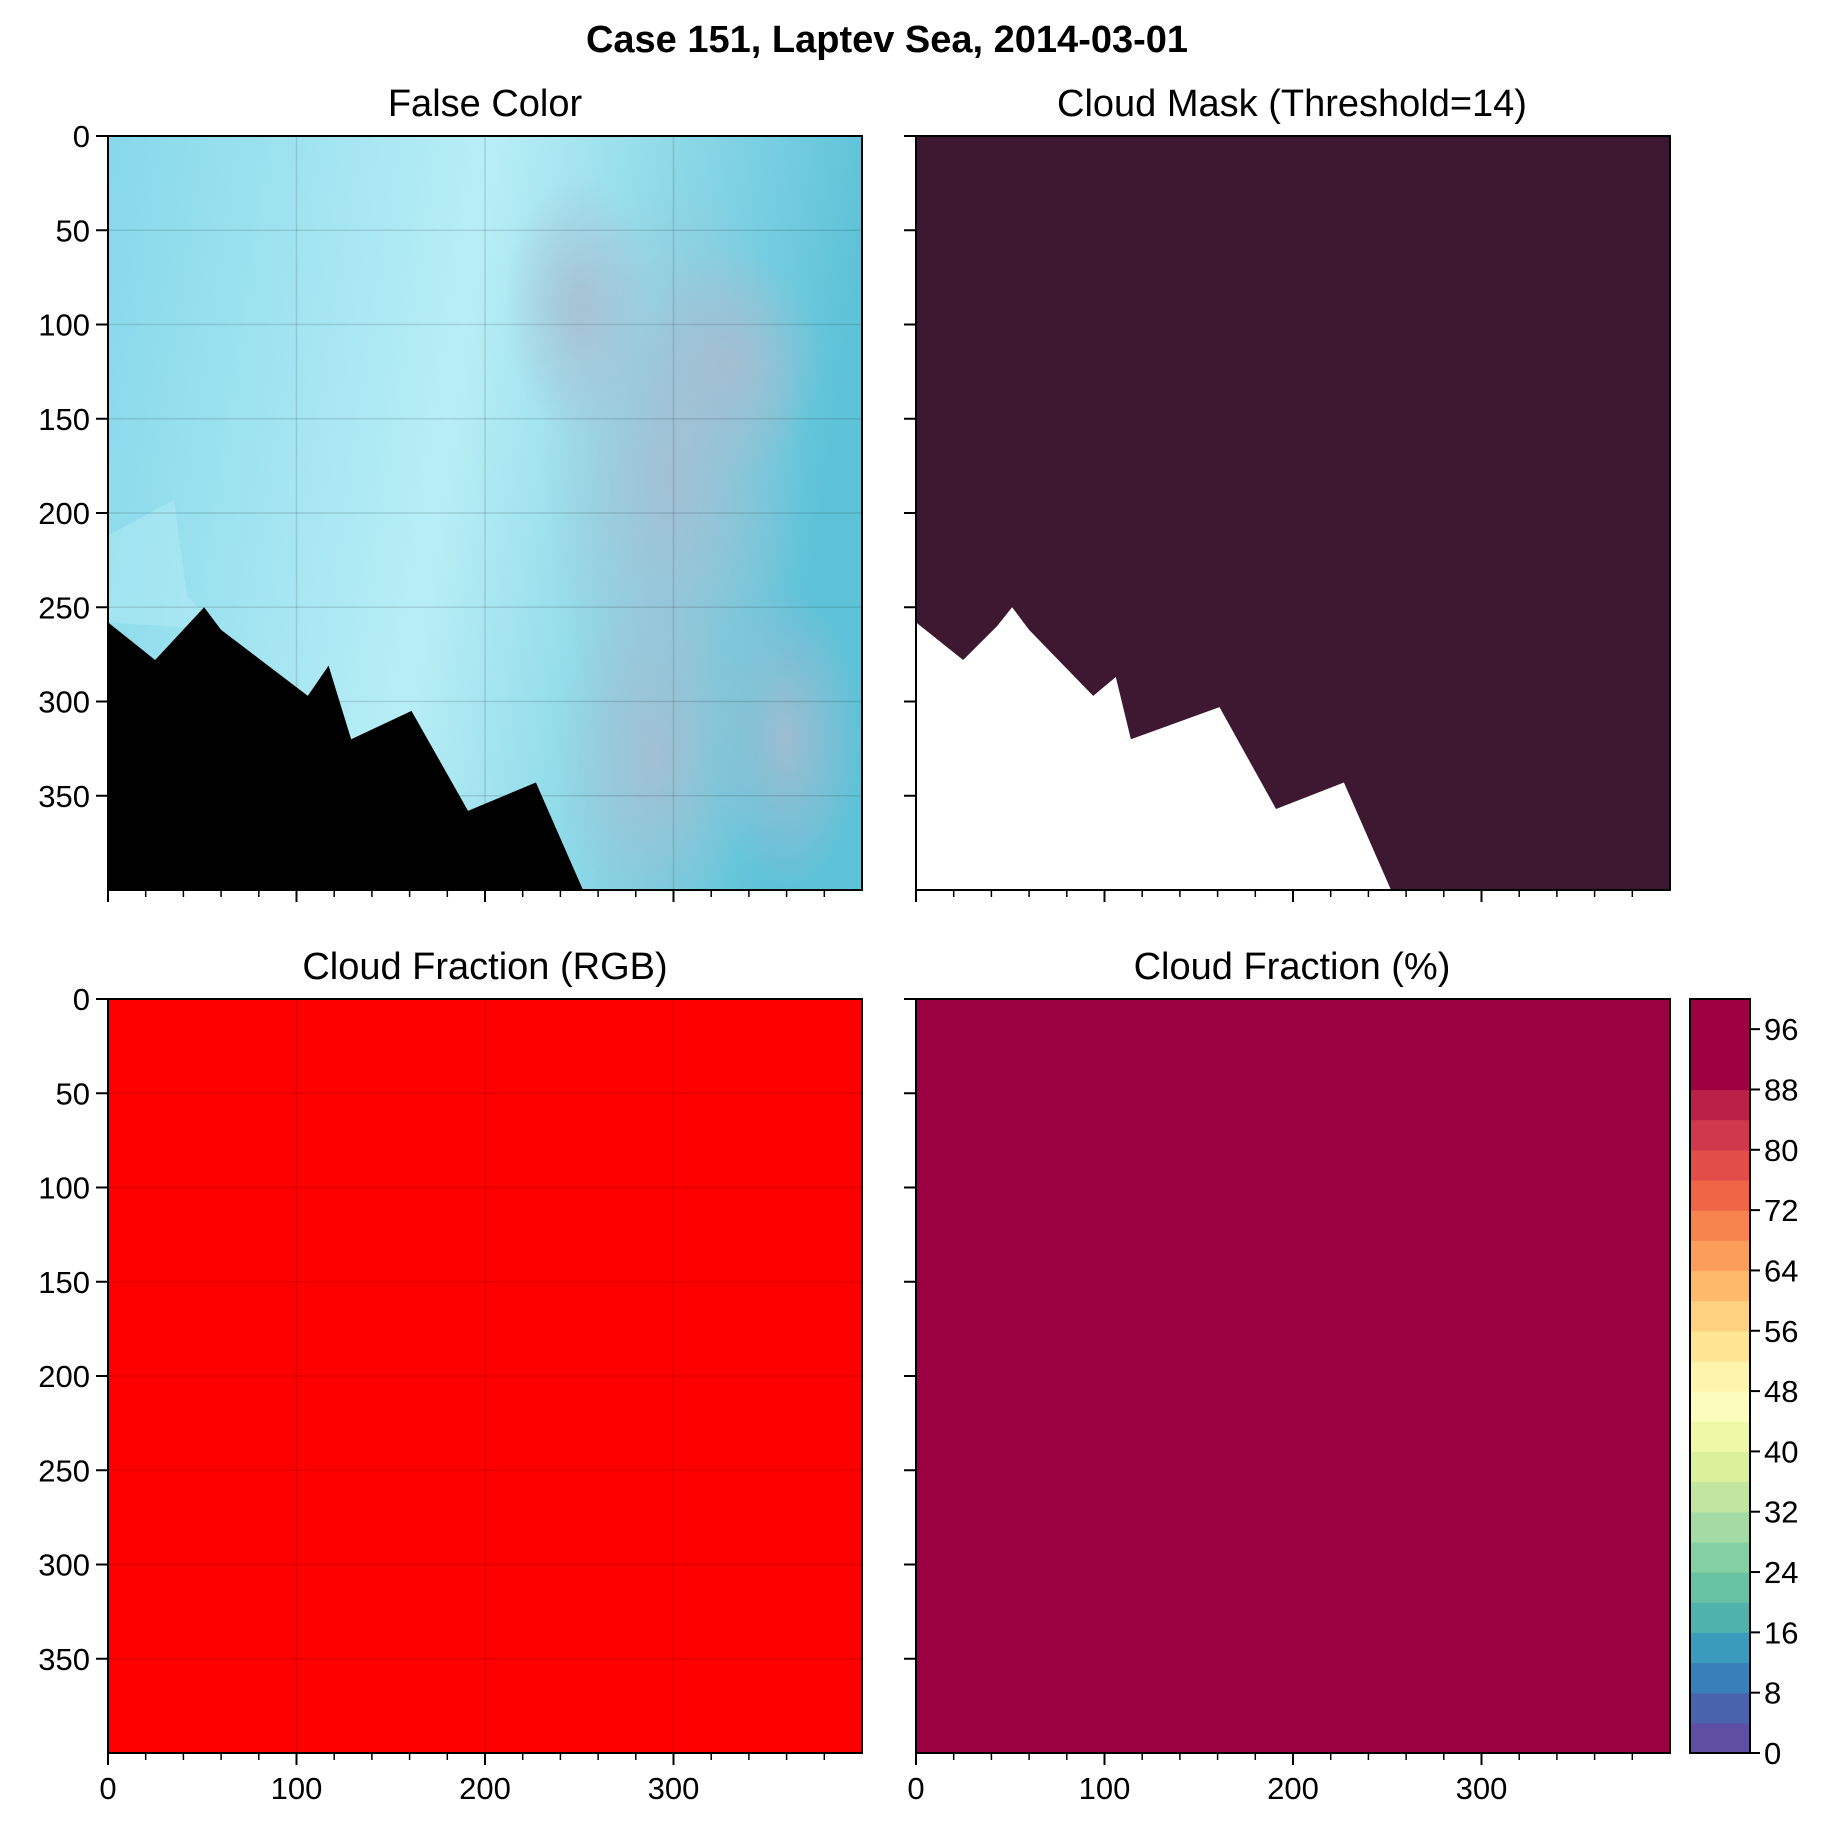 This screenshot has width=1825, height=1823. What do you see at coordinates (1781, 1210) in the screenshot?
I see `colorbar-tick-label-72: 72` at bounding box center [1781, 1210].